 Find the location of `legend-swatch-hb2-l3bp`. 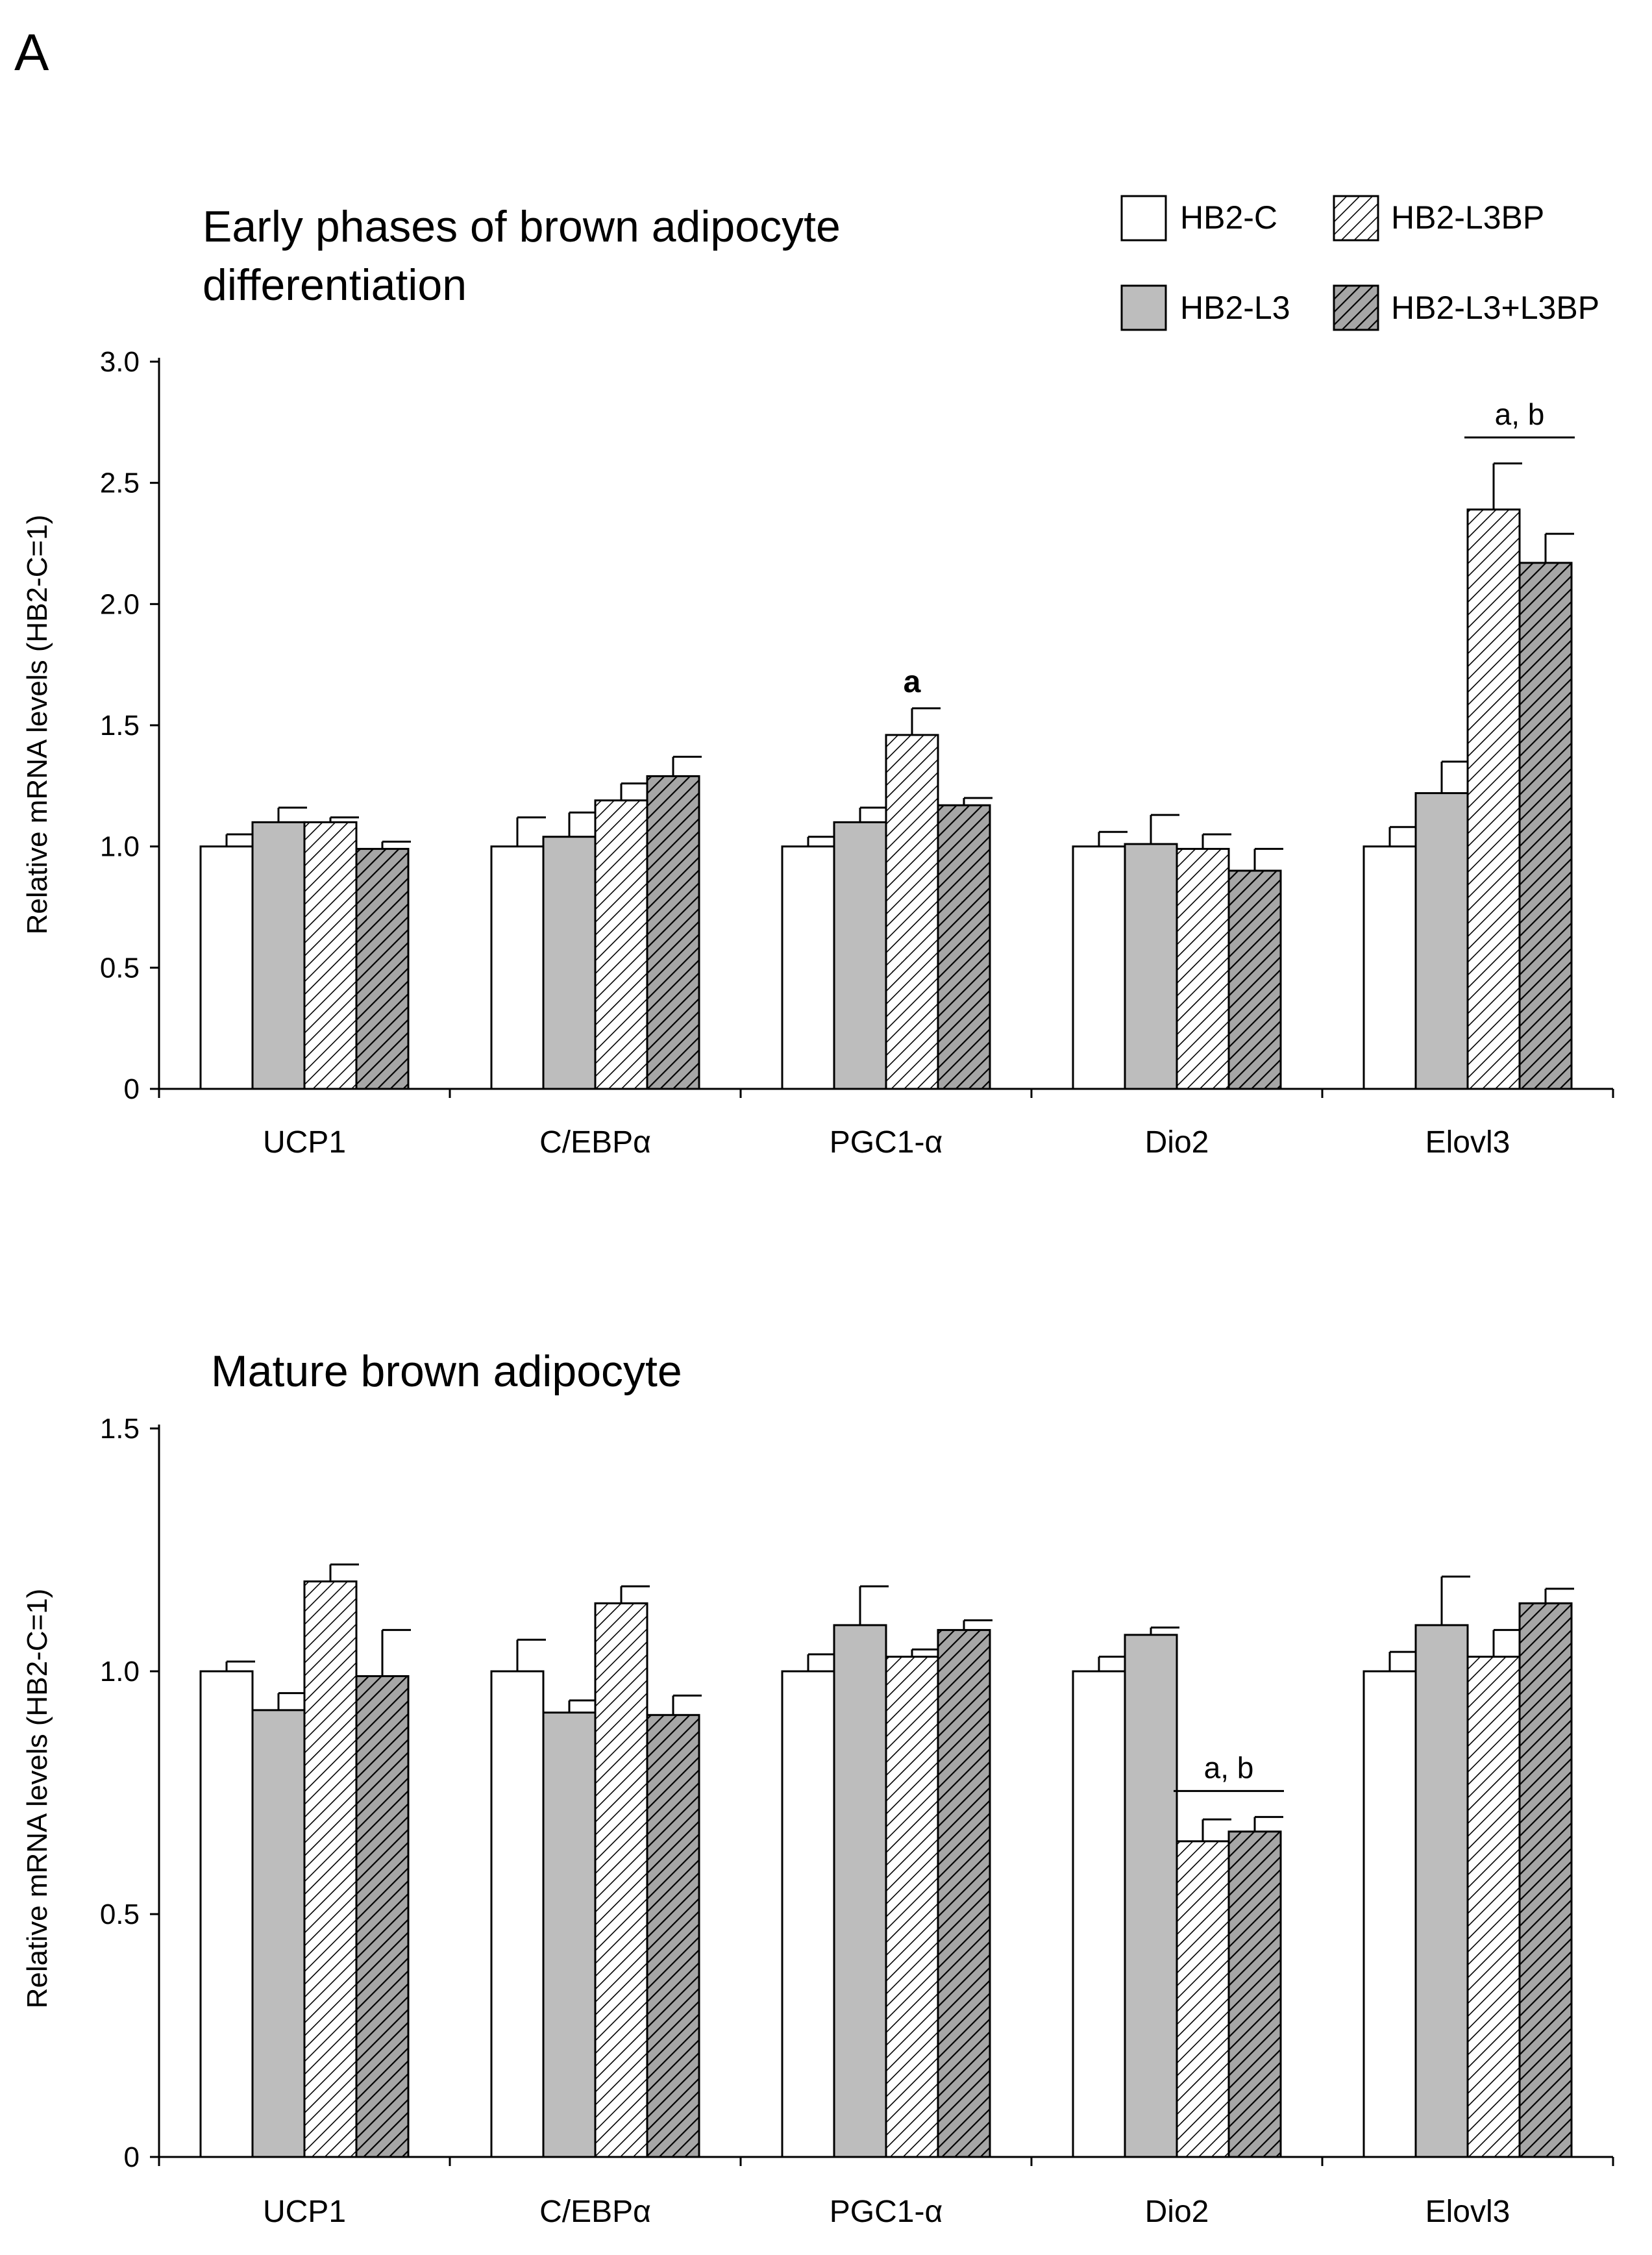

legend-swatch-hb2-l3bp is located at coordinates (1356, 218).